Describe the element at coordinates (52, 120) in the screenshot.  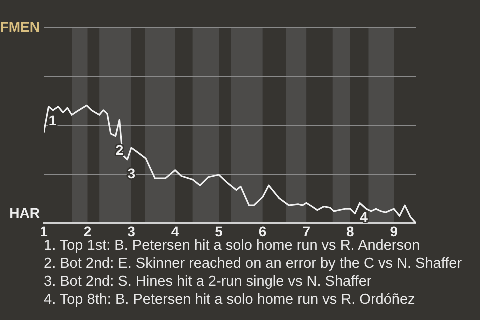
I see `annotation: 1` at that location.